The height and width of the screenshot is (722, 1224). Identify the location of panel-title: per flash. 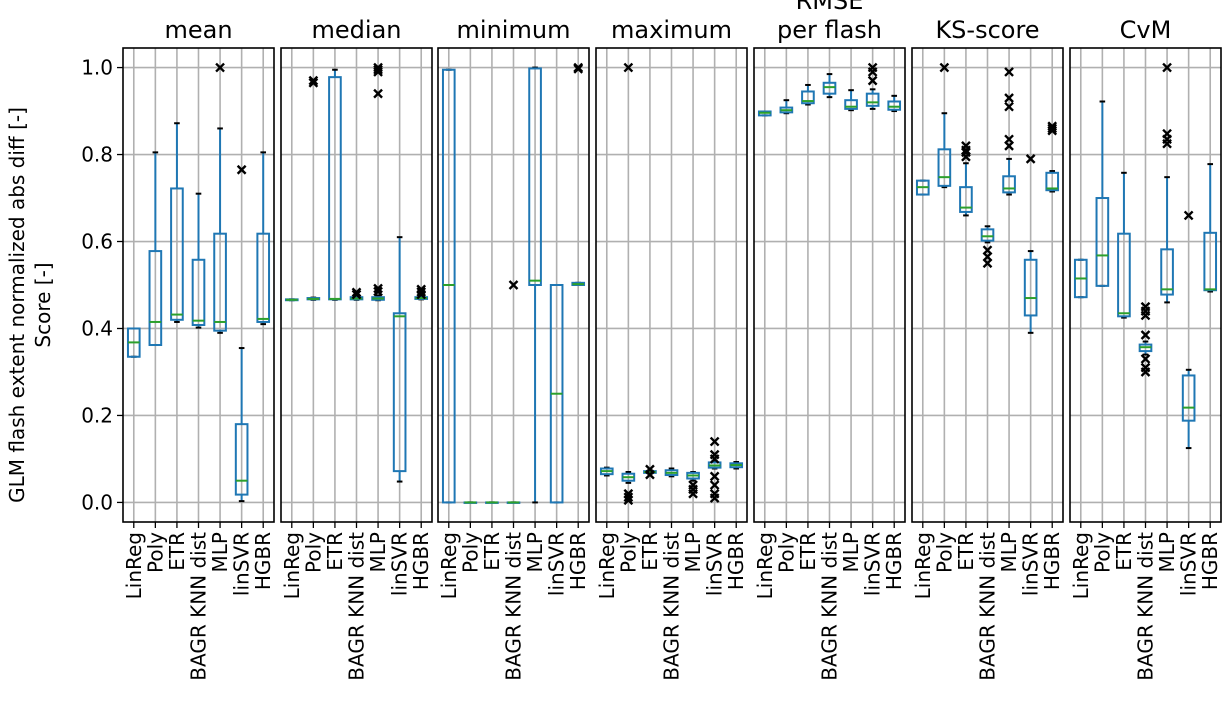
(829, 30).